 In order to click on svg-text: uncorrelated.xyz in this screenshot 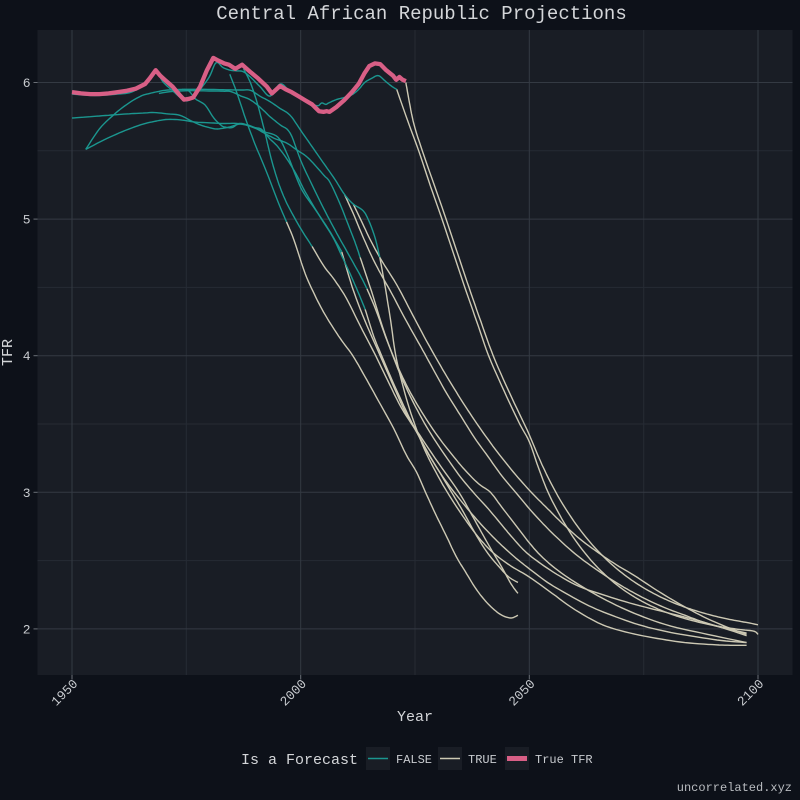, I will do `click(734, 788)`.